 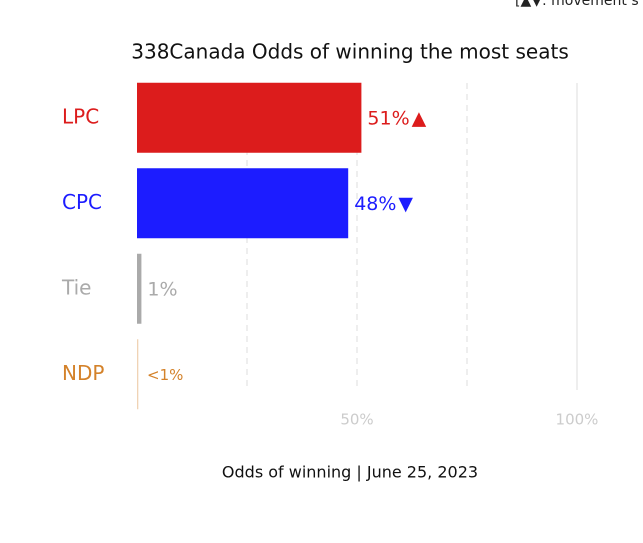 What do you see at coordinates (82, 202) in the screenshot?
I see `category-label: CPC` at bounding box center [82, 202].